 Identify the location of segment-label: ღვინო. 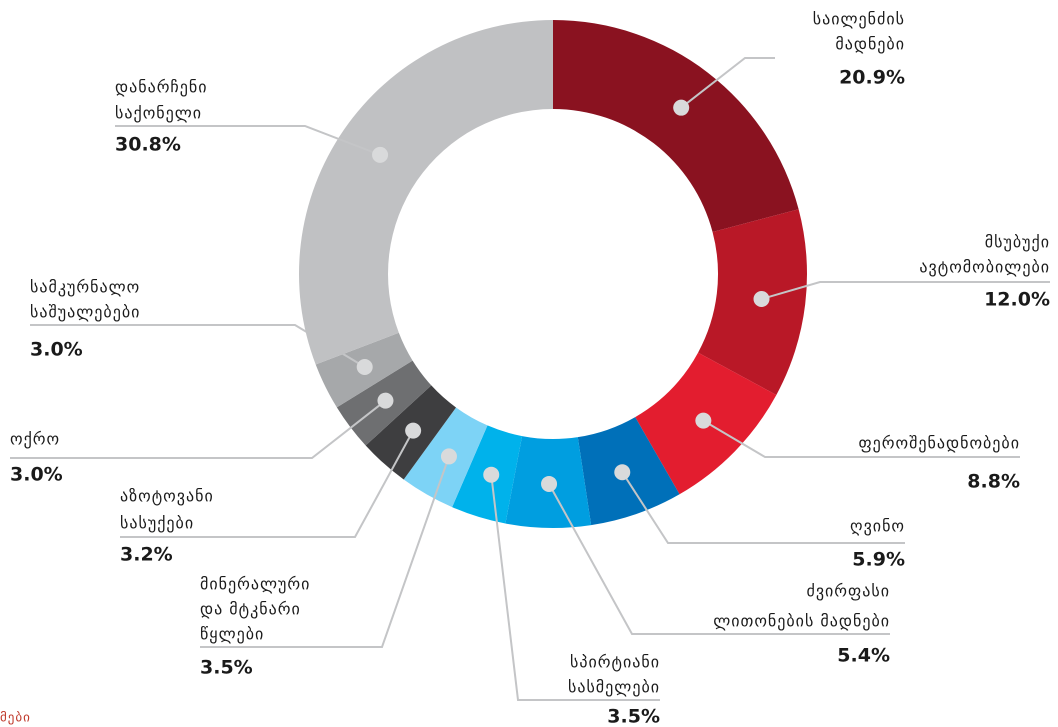
(877, 526).